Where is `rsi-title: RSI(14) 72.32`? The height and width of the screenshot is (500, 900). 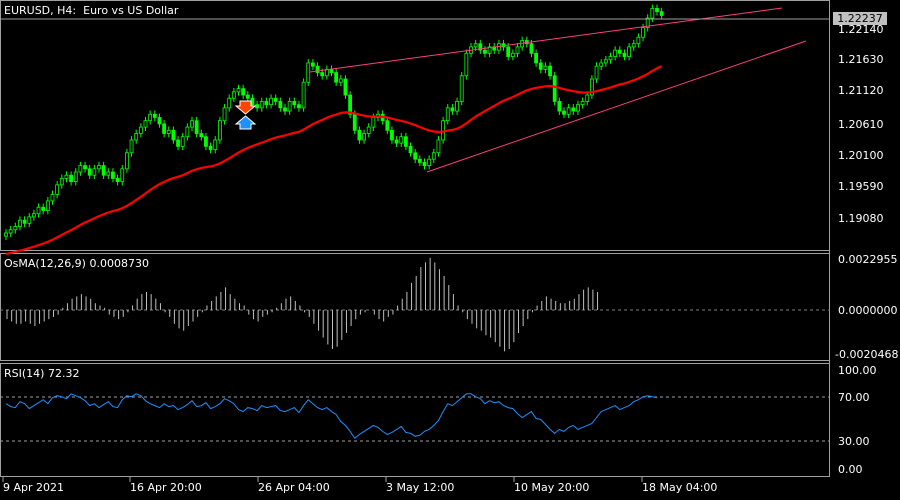
rsi-title: RSI(14) 72.32 is located at coordinates (42, 373).